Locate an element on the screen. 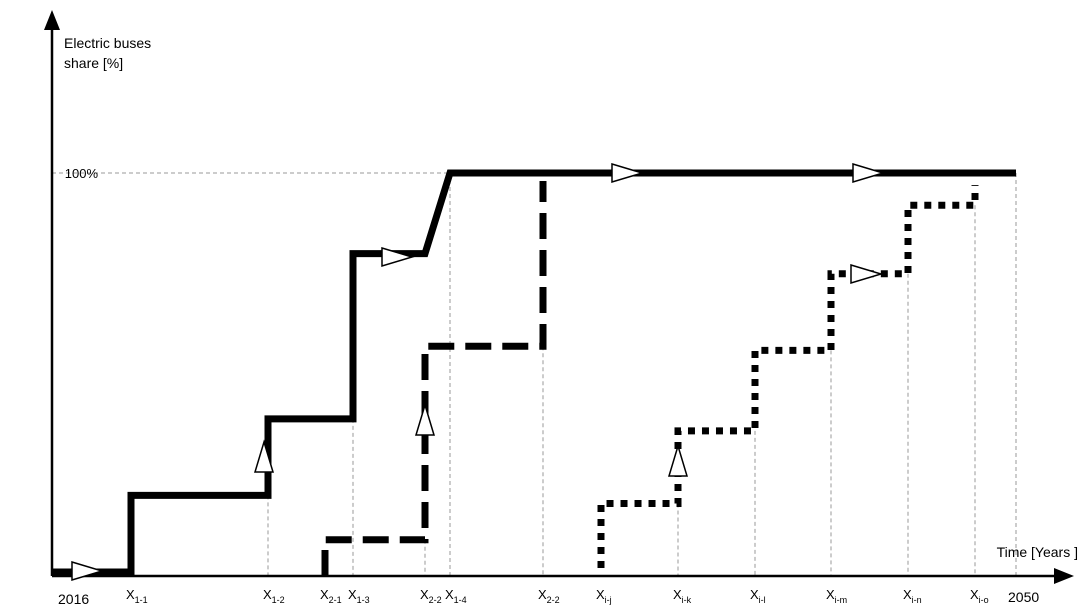  x-tick-label-end: 2050 is located at coordinates (1023, 597).